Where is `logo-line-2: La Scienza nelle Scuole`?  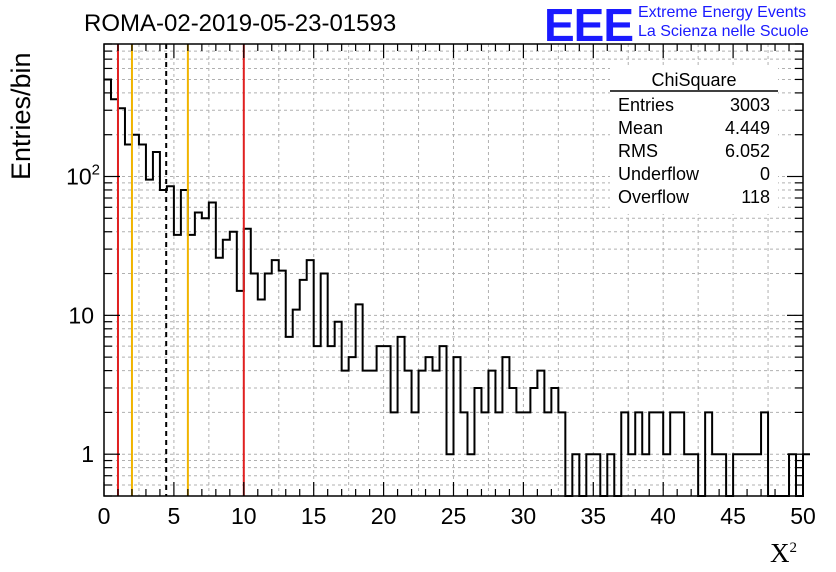 logo-line-2: La Scienza nelle Scuole is located at coordinates (723, 31).